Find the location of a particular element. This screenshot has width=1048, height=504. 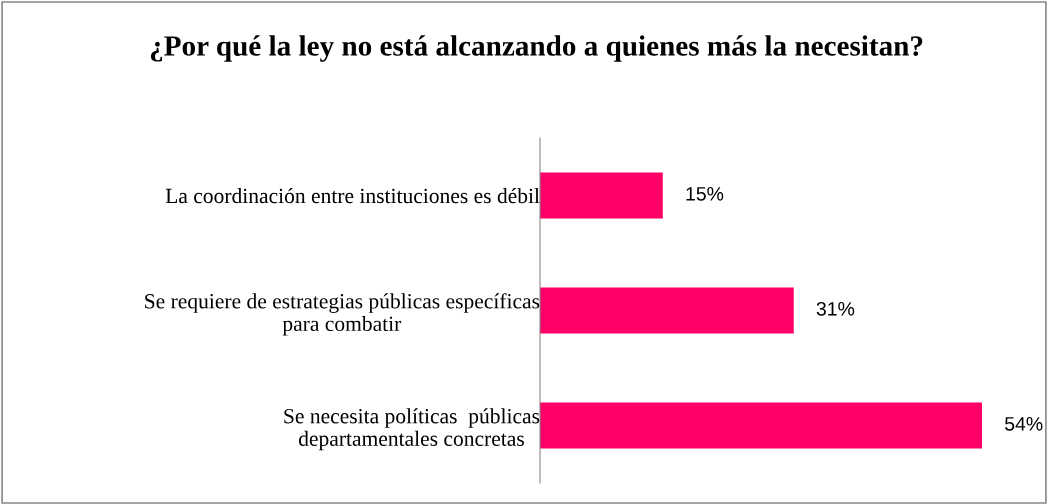

y-tick-label: La coordinación entre instituciones es débil is located at coordinates (352, 196).